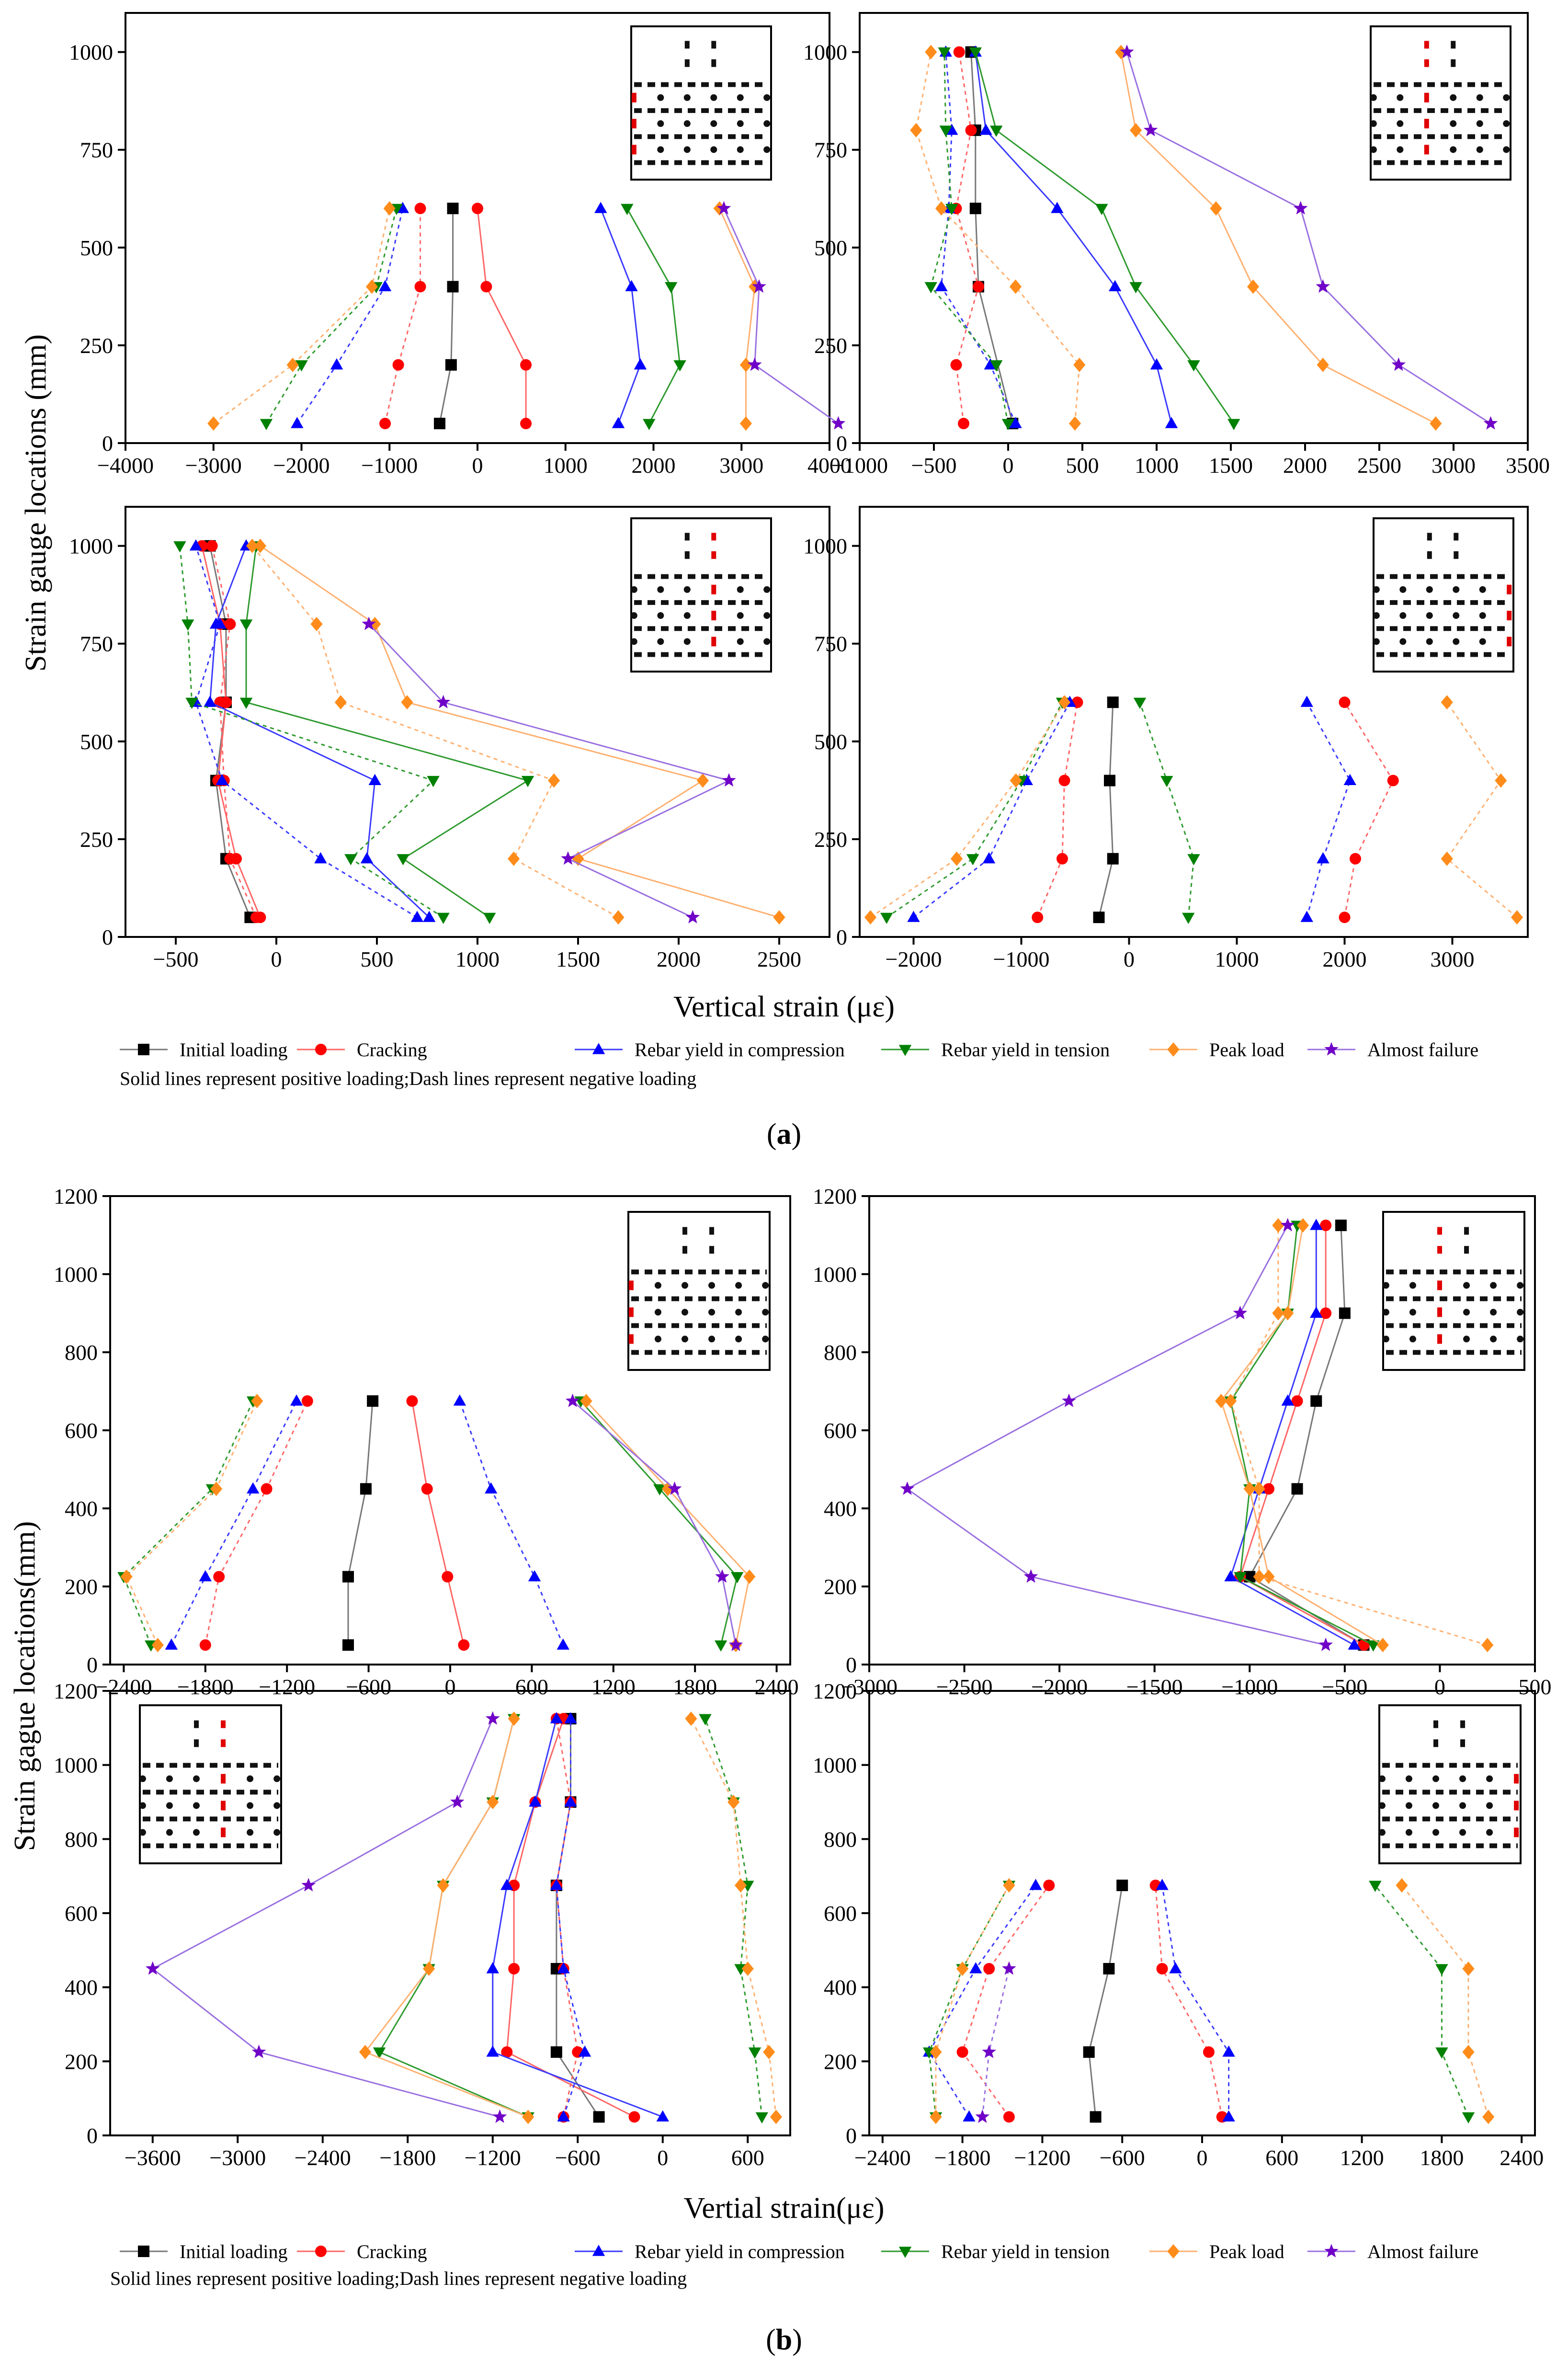 Image resolution: width=1568 pixels, height=2373 pixels. Describe the element at coordinates (829, 465) in the screenshot. I see `x-tick-label: 4000` at that location.